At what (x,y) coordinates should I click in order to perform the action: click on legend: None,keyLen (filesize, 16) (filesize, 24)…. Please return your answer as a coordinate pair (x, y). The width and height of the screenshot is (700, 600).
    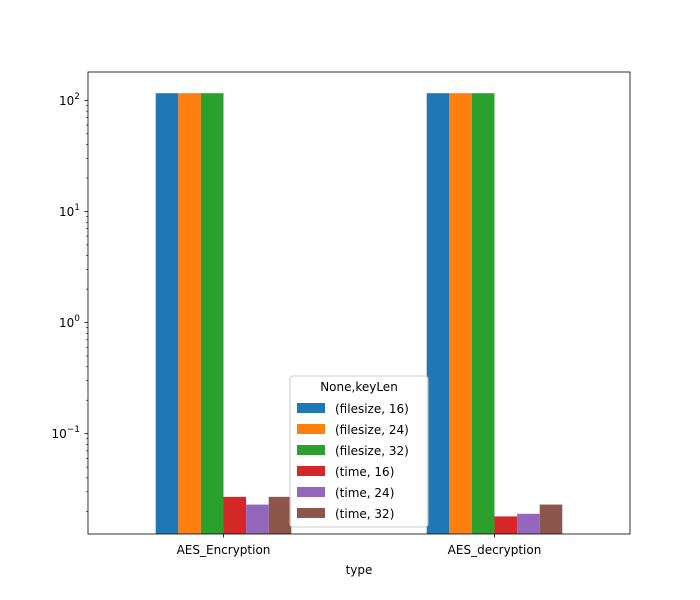
    Looking at the image, I should click on (359, 451).